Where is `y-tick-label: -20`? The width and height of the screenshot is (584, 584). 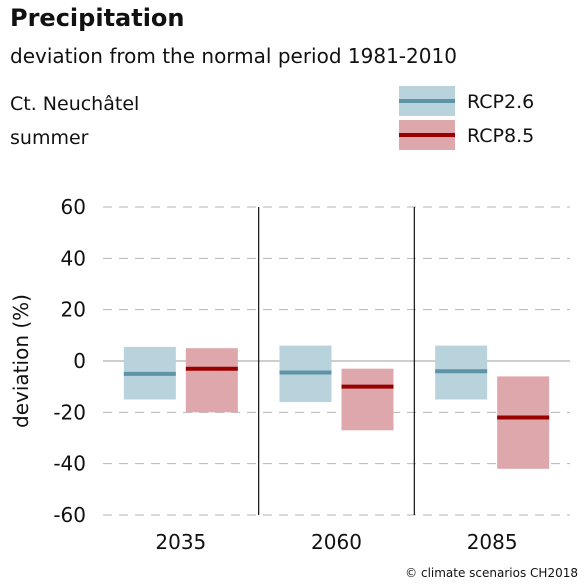 y-tick-label: -20 is located at coordinates (69, 412).